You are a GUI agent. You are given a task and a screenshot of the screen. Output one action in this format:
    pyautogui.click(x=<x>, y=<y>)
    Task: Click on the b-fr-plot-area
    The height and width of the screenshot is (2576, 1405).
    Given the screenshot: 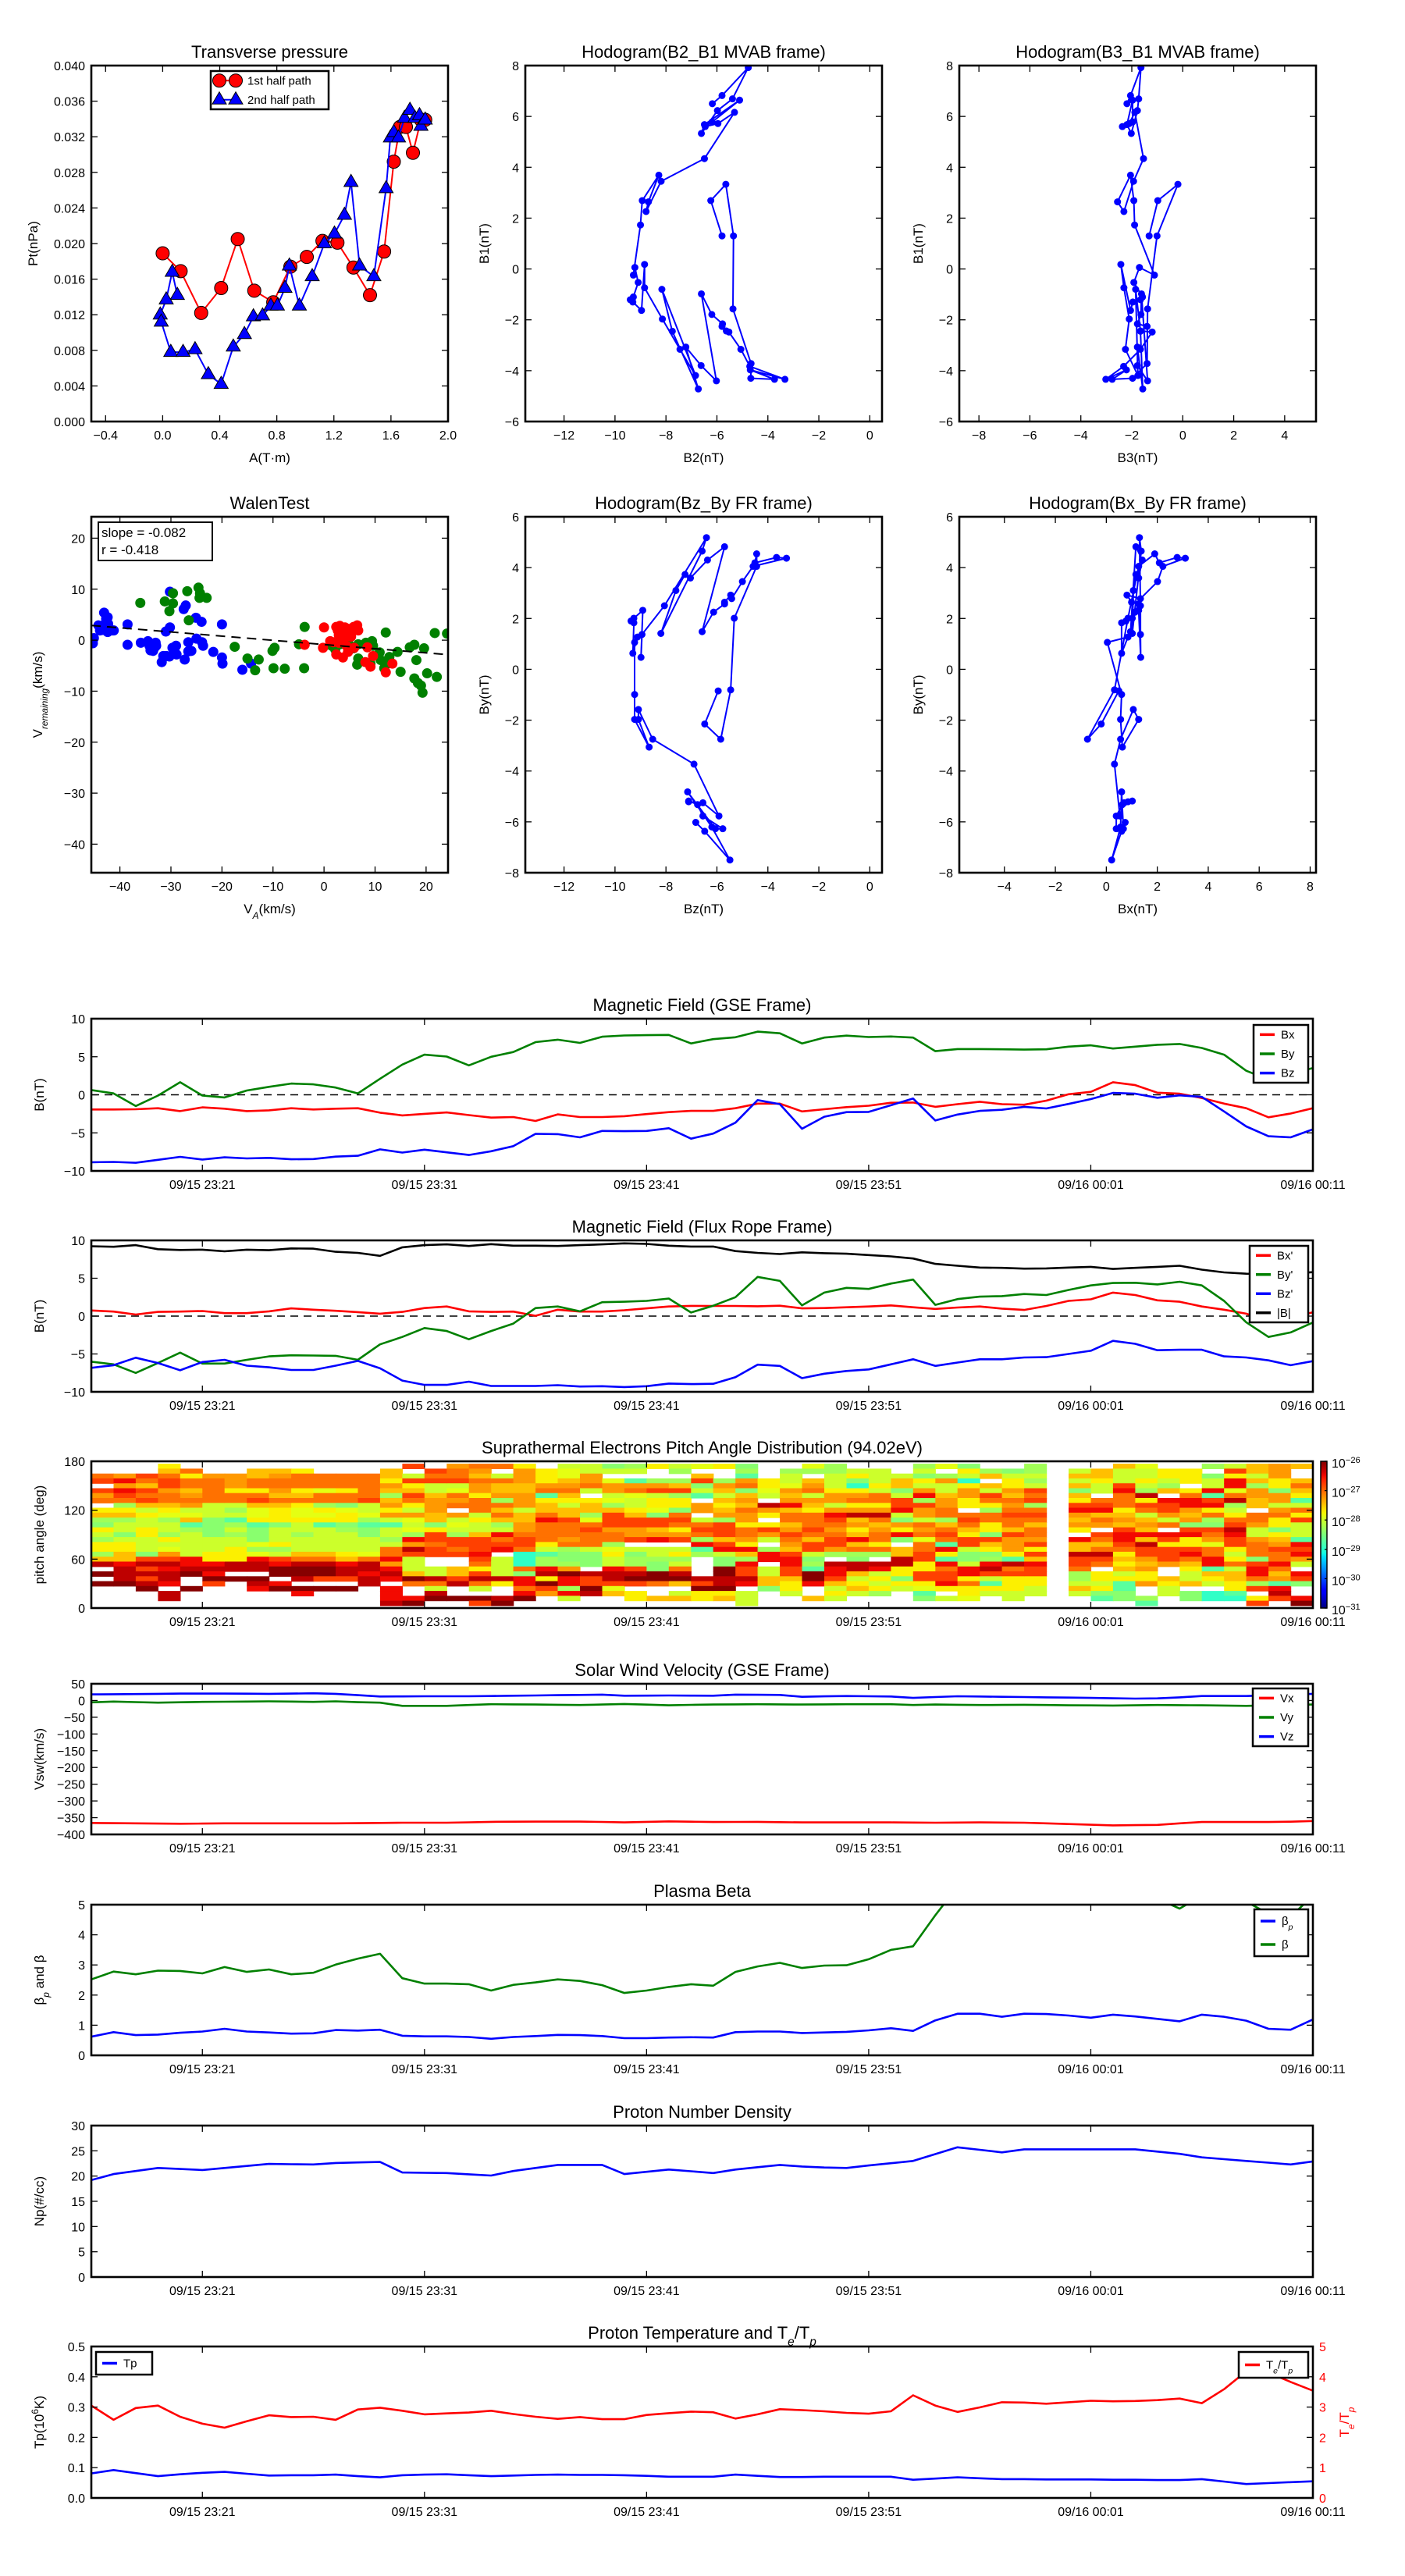 What is the action you would take?
    pyautogui.click(x=702, y=1315)
    